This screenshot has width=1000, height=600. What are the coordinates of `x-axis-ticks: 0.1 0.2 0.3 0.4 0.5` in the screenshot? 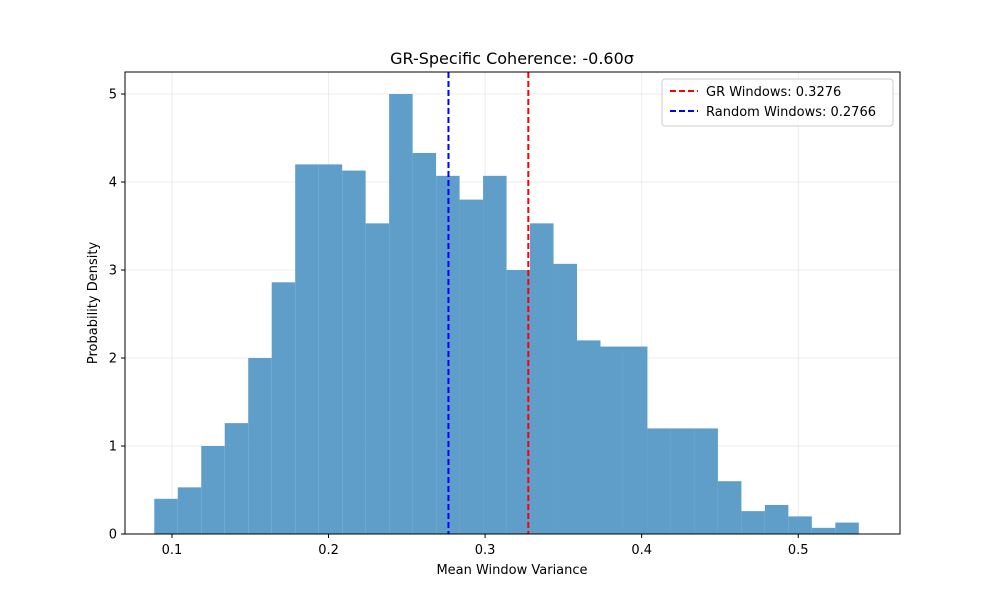 It's located at (485, 546).